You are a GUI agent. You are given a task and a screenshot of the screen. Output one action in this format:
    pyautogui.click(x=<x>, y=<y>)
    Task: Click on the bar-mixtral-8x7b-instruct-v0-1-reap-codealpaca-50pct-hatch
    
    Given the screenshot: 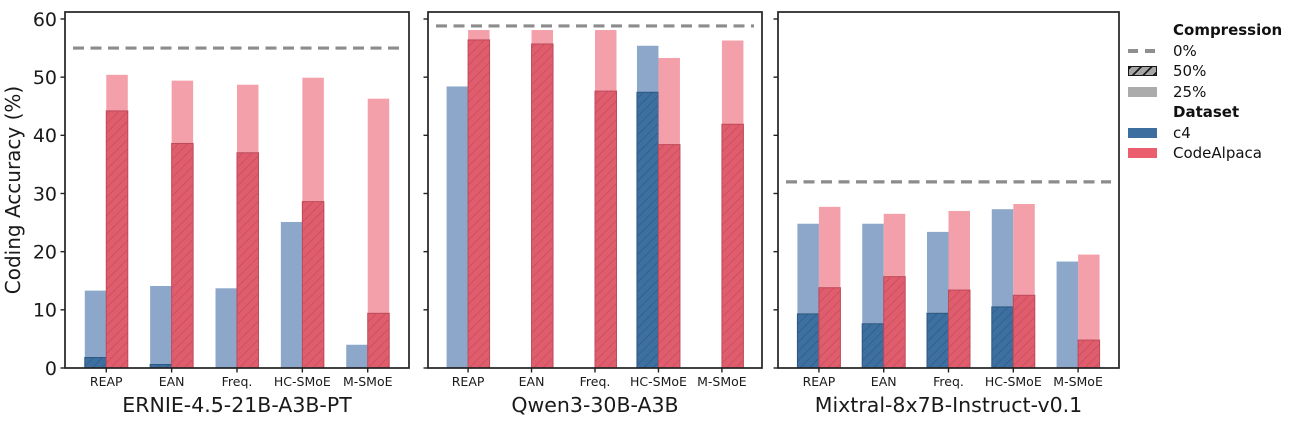 What is the action you would take?
    pyautogui.click(x=829, y=328)
    